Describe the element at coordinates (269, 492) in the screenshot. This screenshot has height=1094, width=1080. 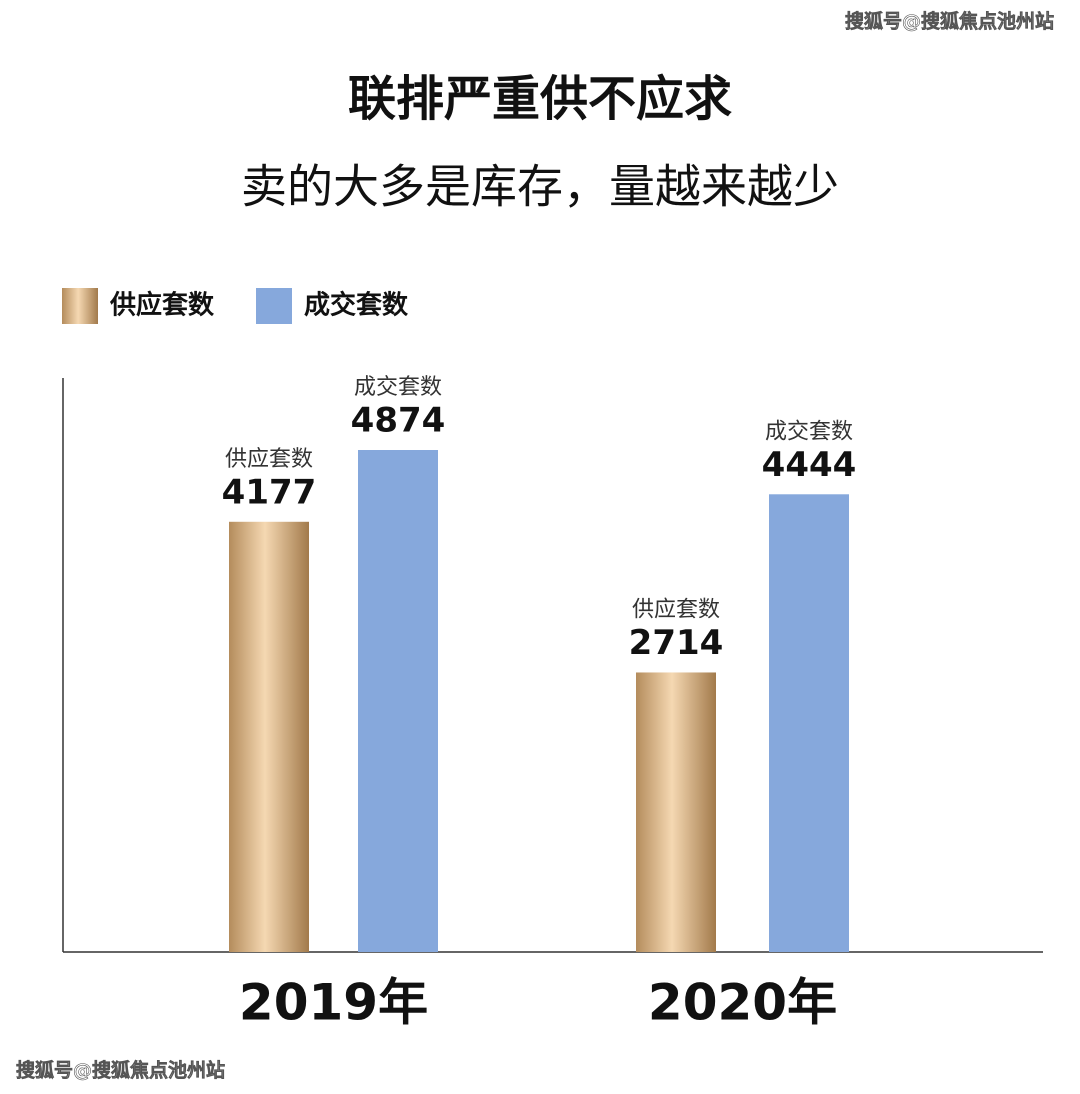
I see `data-label: 4177` at that location.